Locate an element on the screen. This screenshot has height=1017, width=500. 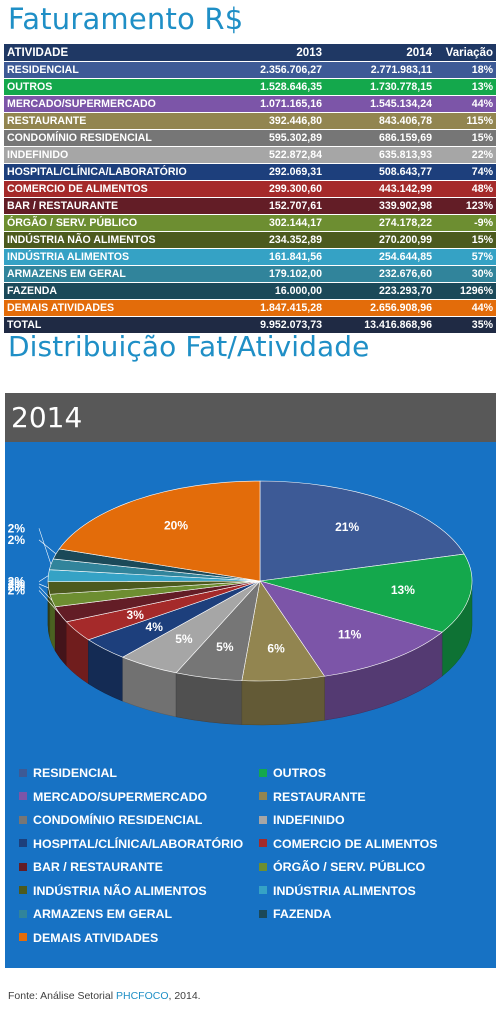
value-2014-cell: 223.293,70 is located at coordinates (380, 291).